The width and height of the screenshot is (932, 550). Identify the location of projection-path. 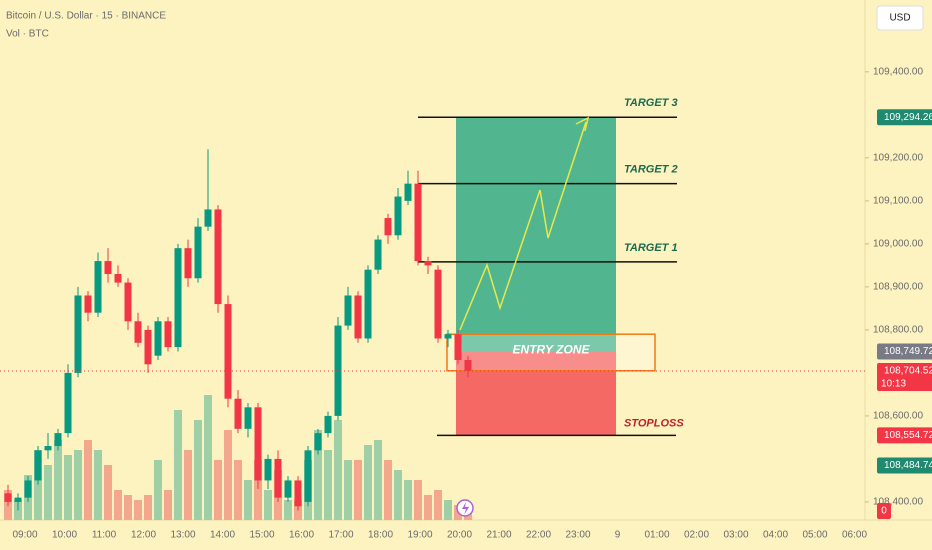
(523, 226).